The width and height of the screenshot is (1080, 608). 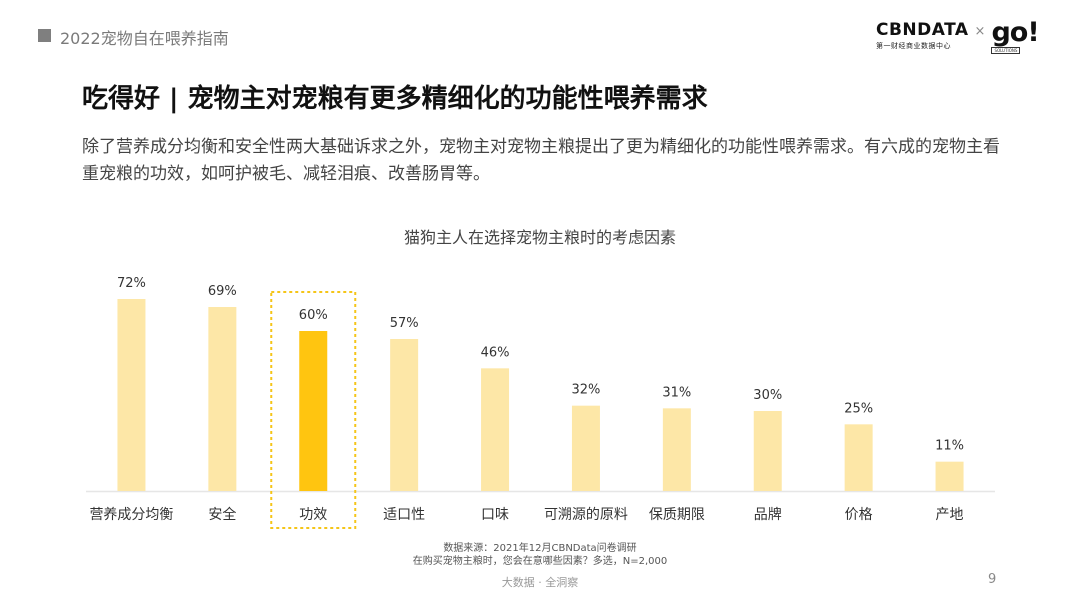 What do you see at coordinates (1015, 32) in the screenshot?
I see `go-logo-text: go!` at bounding box center [1015, 32].